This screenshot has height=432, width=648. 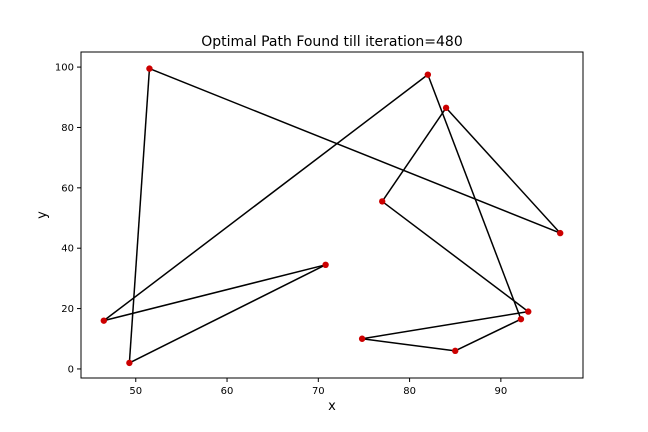 What do you see at coordinates (331, 42) in the screenshot?
I see `chart-title: Optimal Path Found till iteration=480` at bounding box center [331, 42].